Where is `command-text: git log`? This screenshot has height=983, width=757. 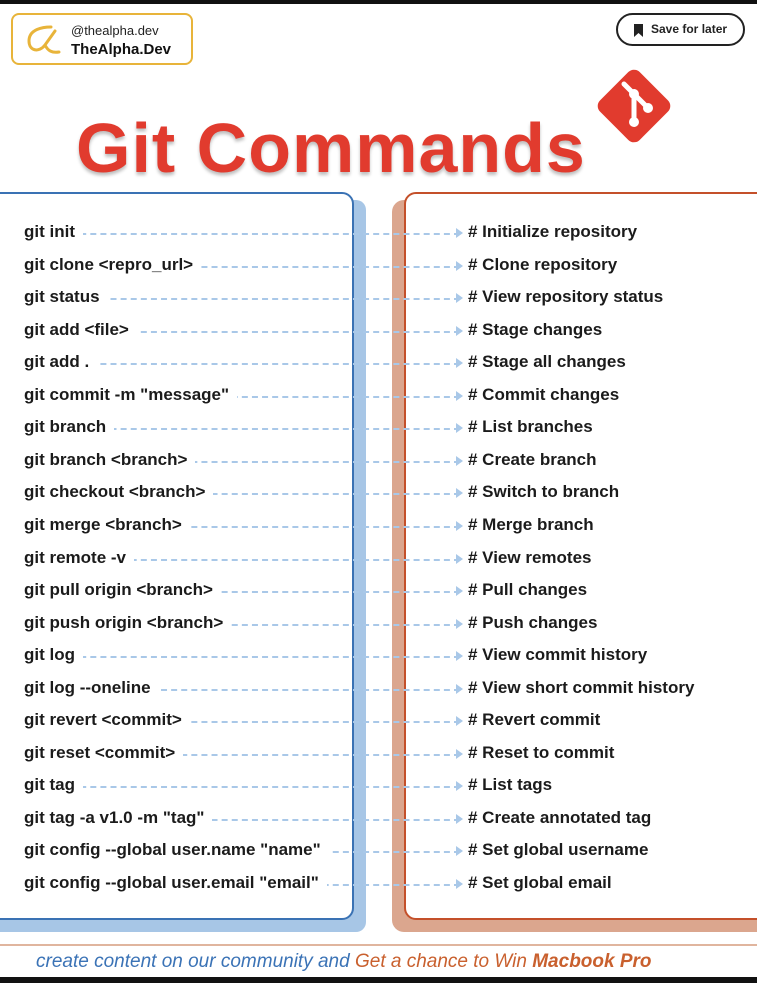 command-text: git log is located at coordinates (53, 655).